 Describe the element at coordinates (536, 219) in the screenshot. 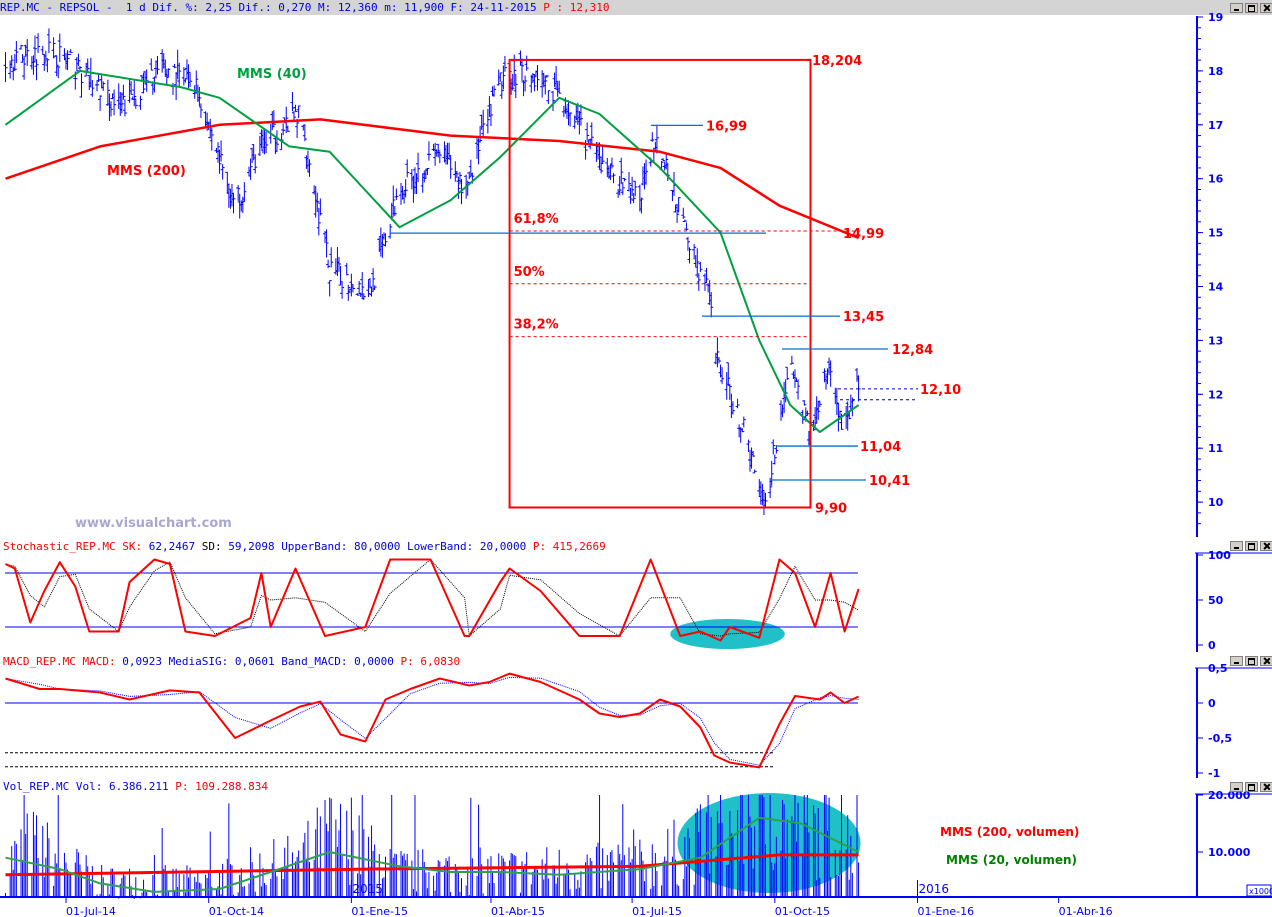

I see `fibonacci-level-label: 61,8%` at that location.